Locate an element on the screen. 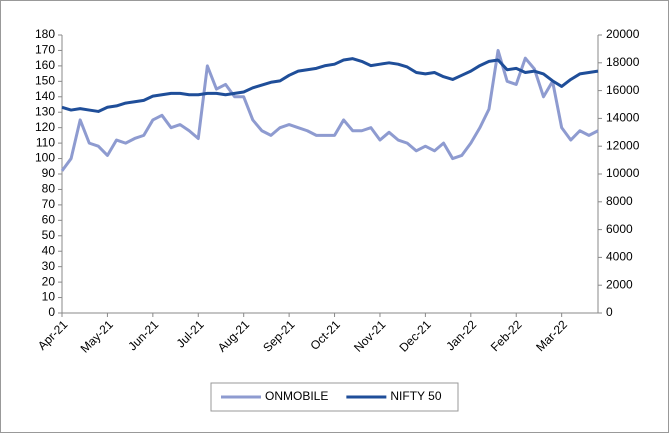 The height and width of the screenshot is (433, 669). y-tick-label: 170 is located at coordinates (45, 50).